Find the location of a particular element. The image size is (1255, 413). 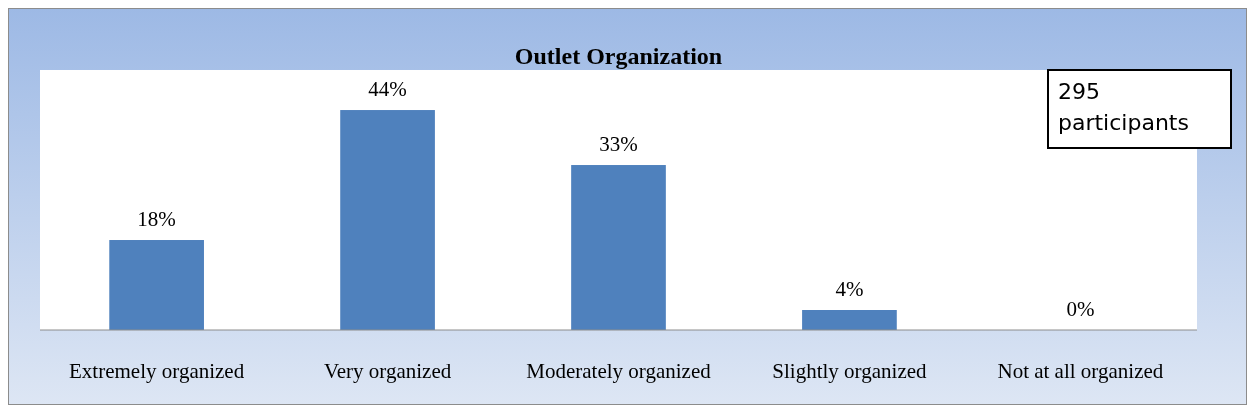

data-label: 33% is located at coordinates (618, 144).